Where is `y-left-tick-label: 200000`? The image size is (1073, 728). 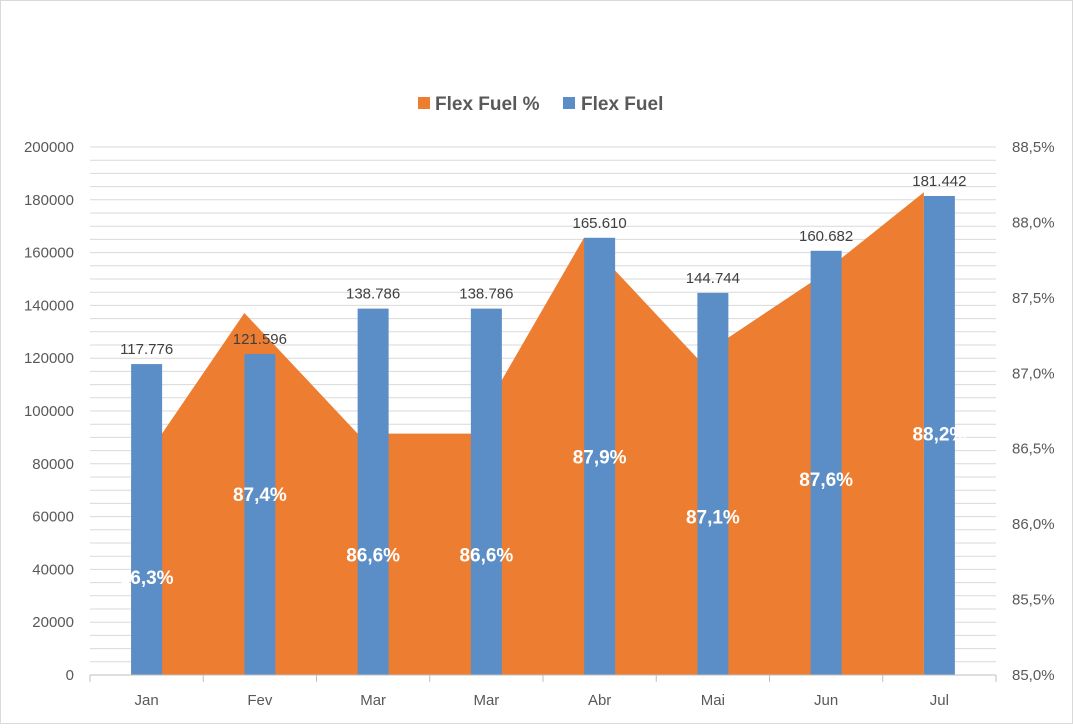
y-left-tick-label: 200000 is located at coordinates (49, 147).